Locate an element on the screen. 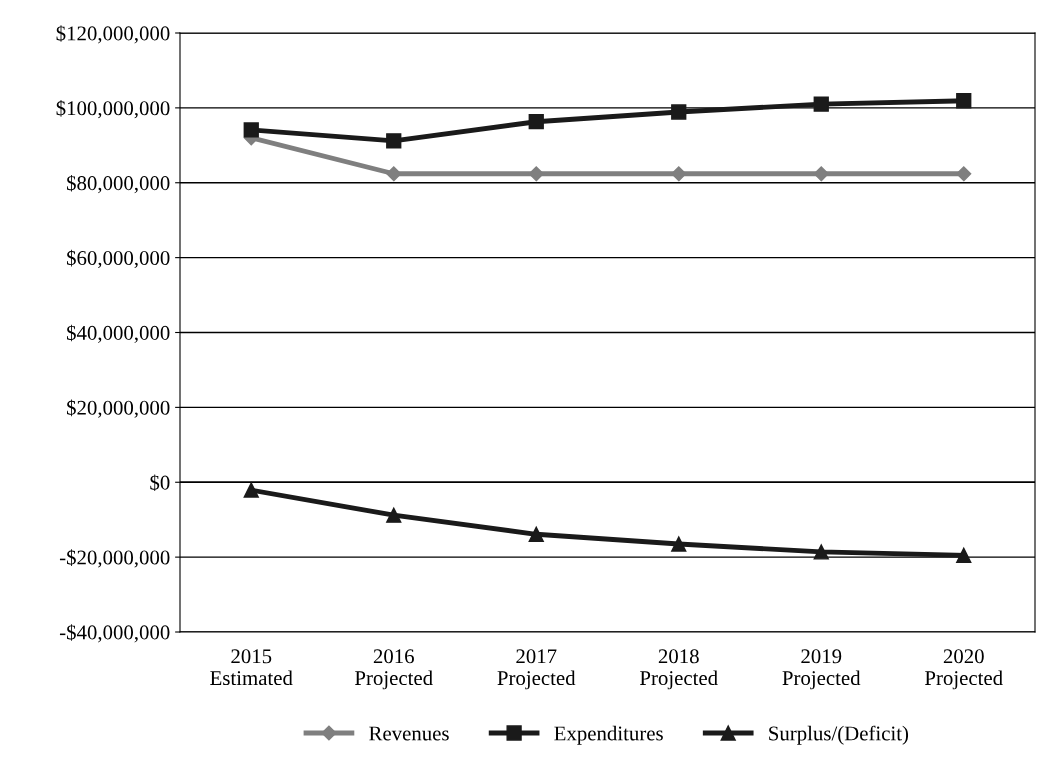  x-tick-label: 2019 Projected is located at coordinates (821, 669).